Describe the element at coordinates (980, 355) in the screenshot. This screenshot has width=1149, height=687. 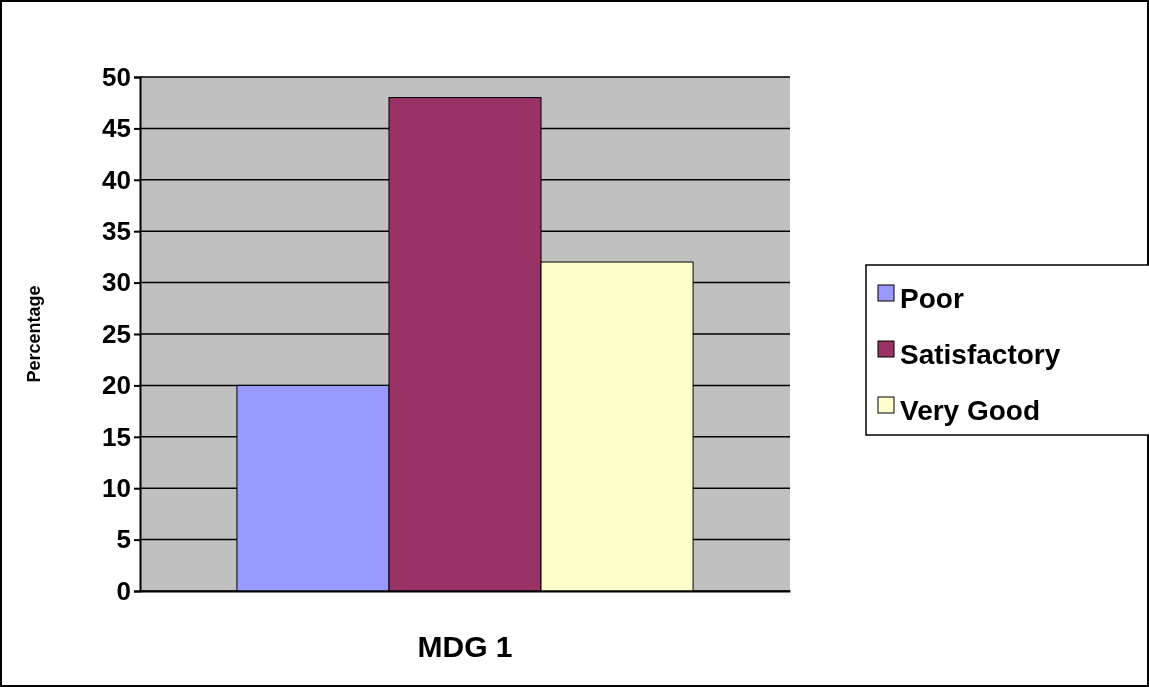
I see `legend-label: Satisfactory` at that location.